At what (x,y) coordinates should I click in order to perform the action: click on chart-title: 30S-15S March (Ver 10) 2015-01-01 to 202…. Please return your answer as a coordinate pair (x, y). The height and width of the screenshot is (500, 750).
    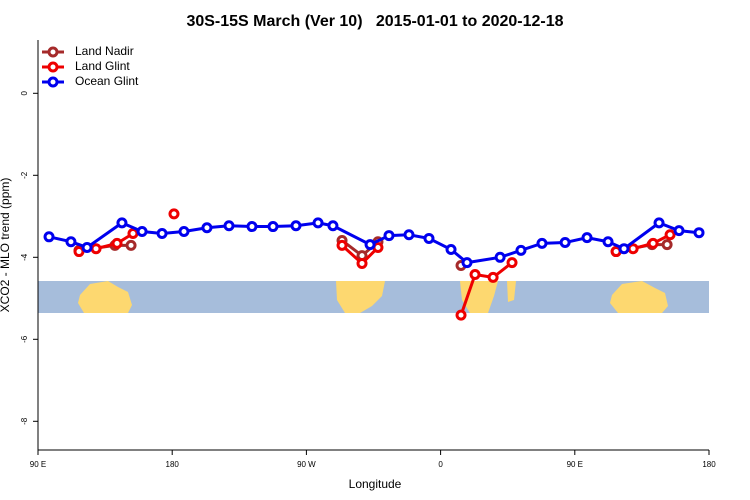
    Looking at the image, I should click on (374, 21).